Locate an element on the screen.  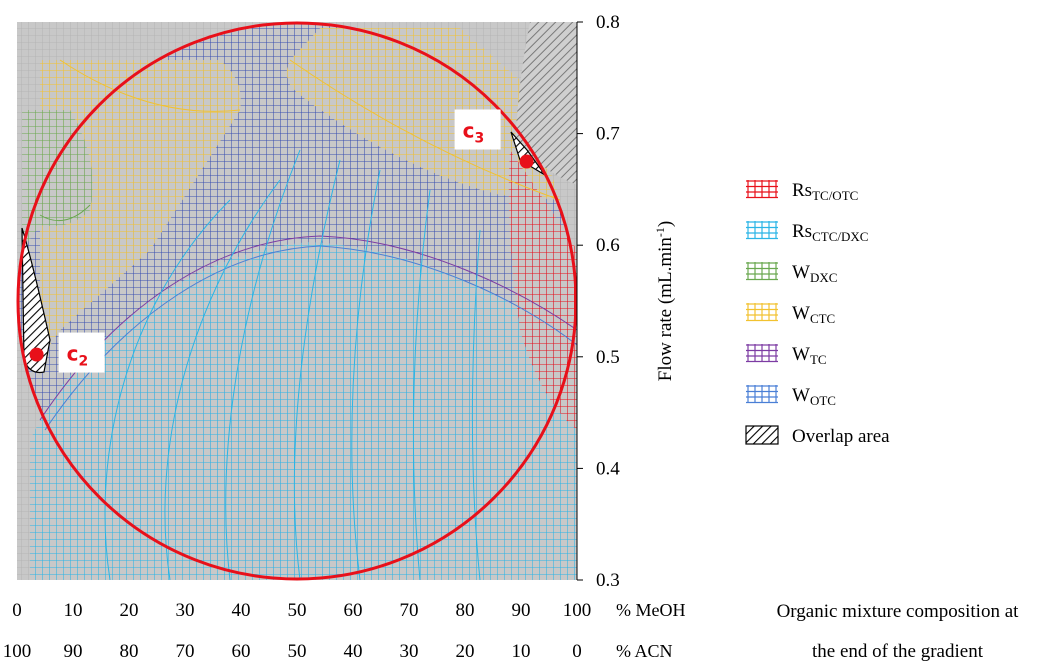
x-ticks-acn: 100 90 80 70 60 50 40 30 20 10 0 is located at coordinates (292, 651).